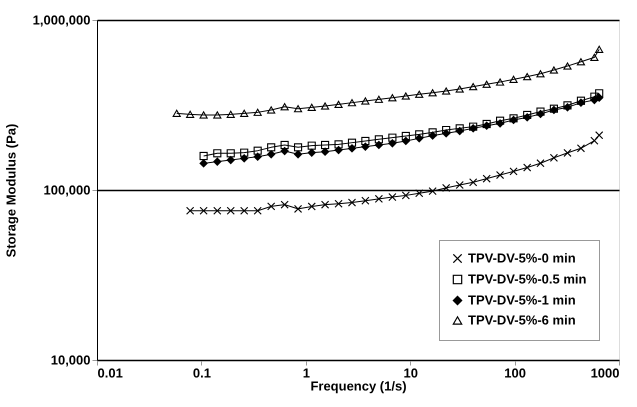  Describe the element at coordinates (201, 373) in the screenshot. I see `x-tick-label: 0.1` at that location.